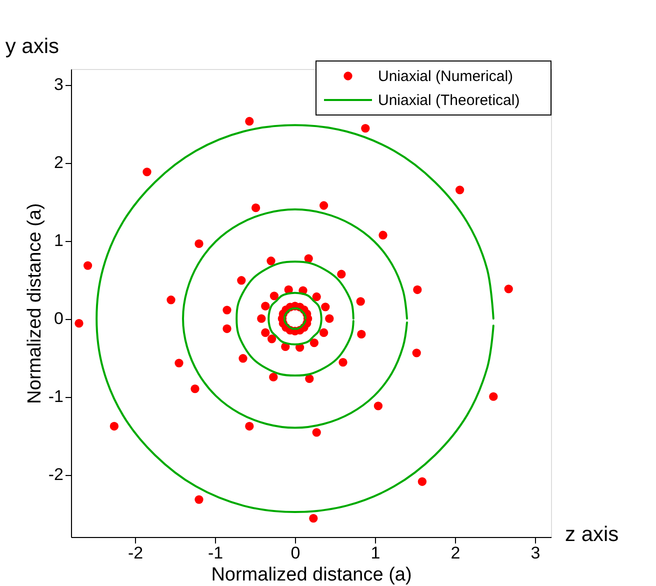 Image resolution: width=656 pixels, height=586 pixels. What do you see at coordinates (59, 240) in the screenshot?
I see `y-tick-label: 1` at bounding box center [59, 240].